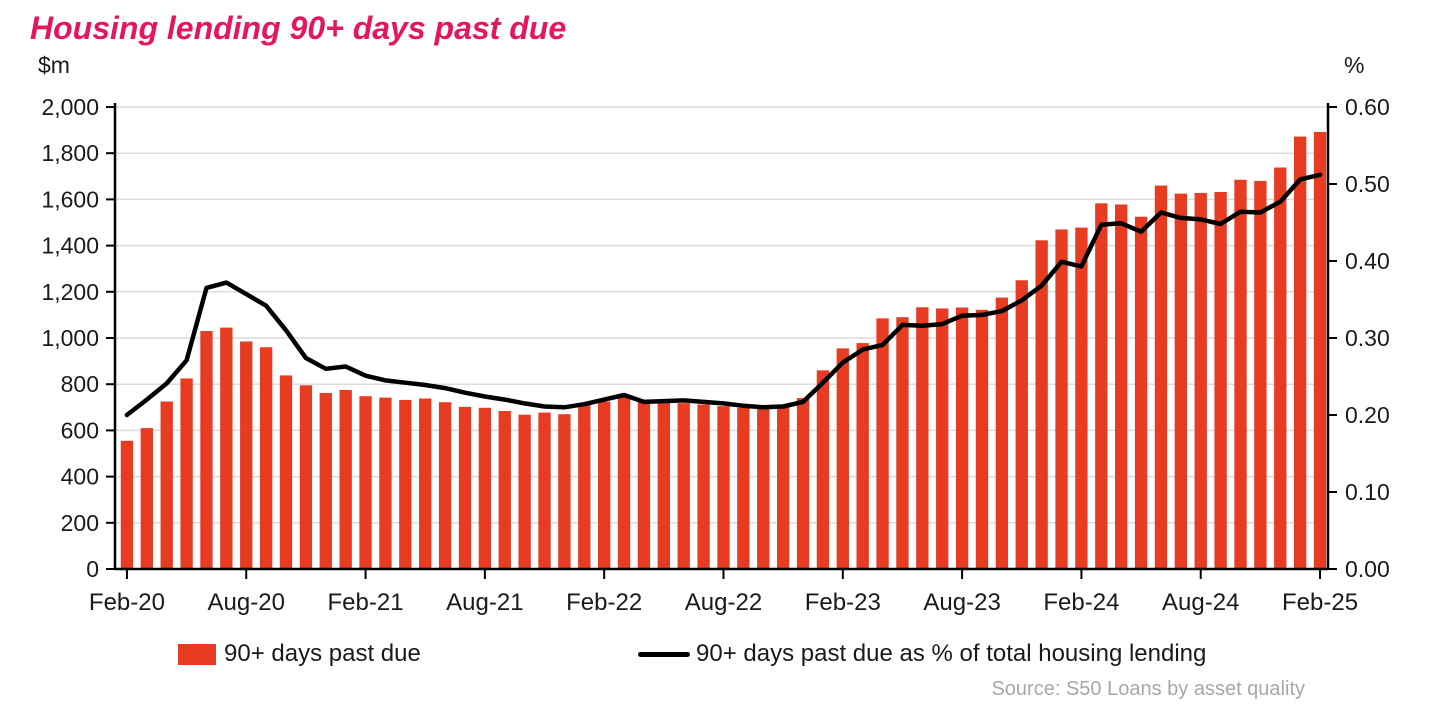  I want to click on right-axis-tick-label: 0.10, so click(1367, 492).